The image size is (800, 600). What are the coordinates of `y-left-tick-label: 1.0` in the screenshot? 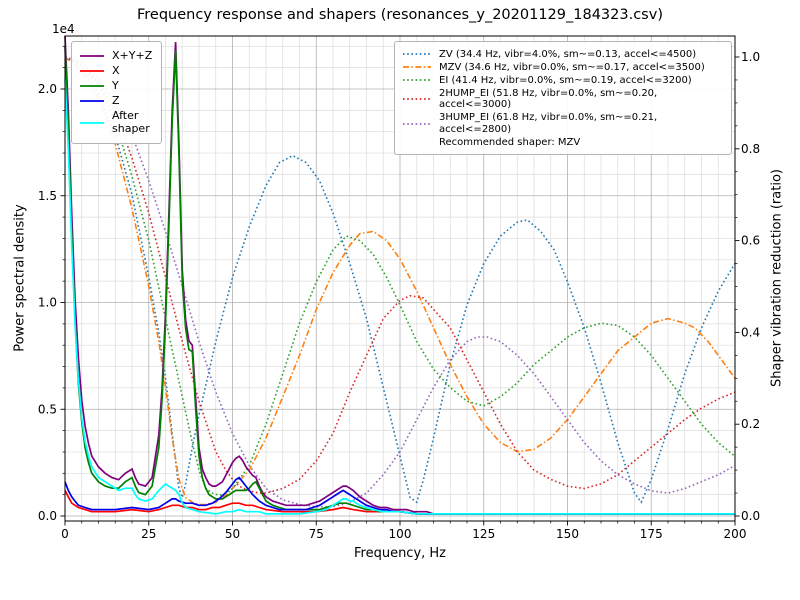 It's located at (47, 303).